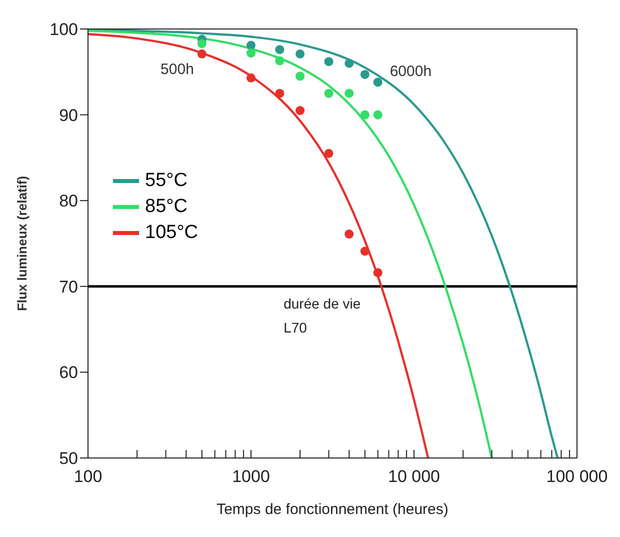  Describe the element at coordinates (68, 115) in the screenshot. I see `y-tick-label: 90` at that location.